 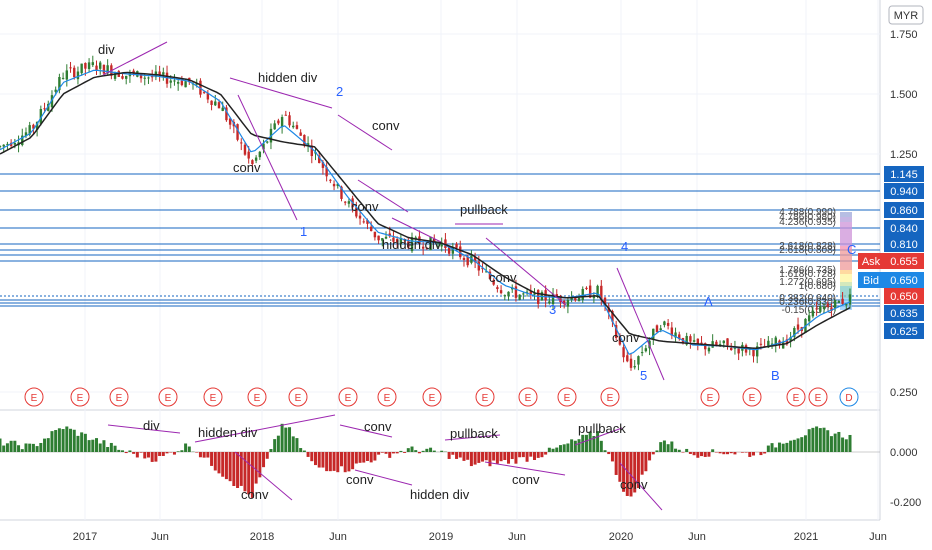 I want to click on price-tag: 0.635, so click(x=904, y=313).